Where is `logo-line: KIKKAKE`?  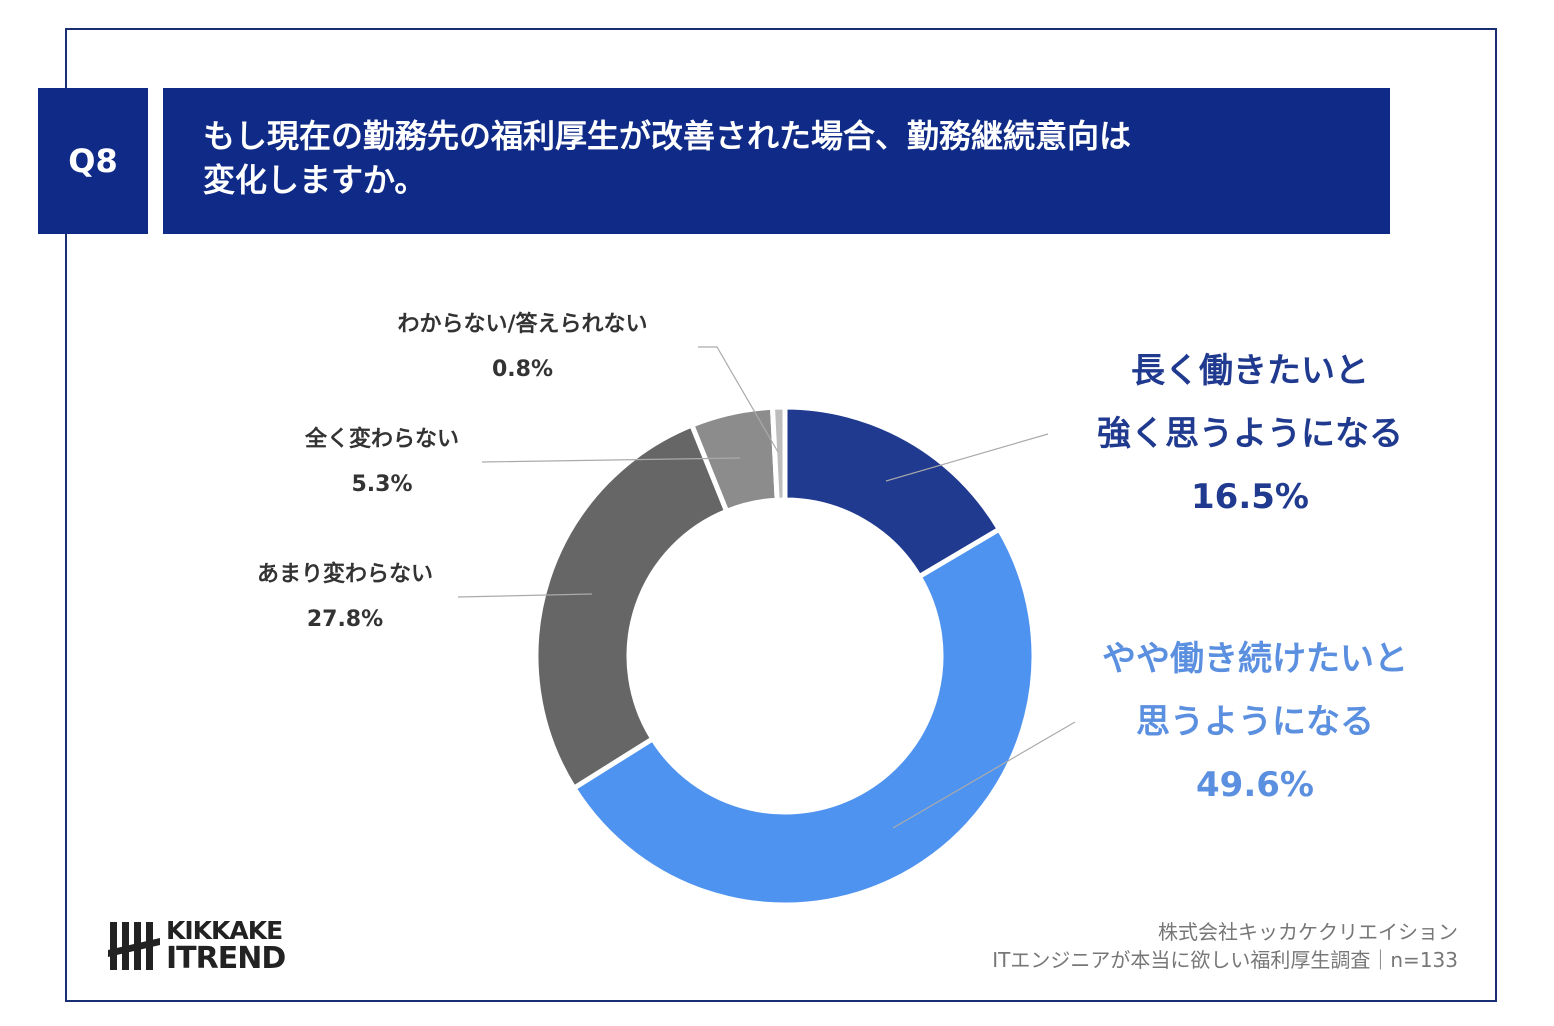
logo-line: KIKKAKE is located at coordinates (224, 930).